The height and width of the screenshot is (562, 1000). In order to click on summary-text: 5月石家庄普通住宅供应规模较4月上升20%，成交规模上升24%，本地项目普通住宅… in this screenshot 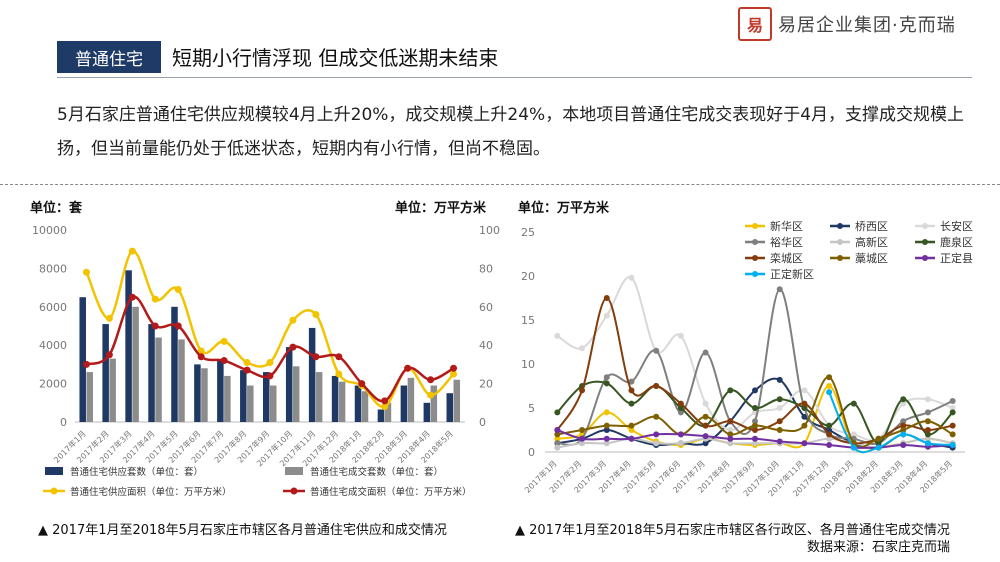, I will do `click(511, 132)`.